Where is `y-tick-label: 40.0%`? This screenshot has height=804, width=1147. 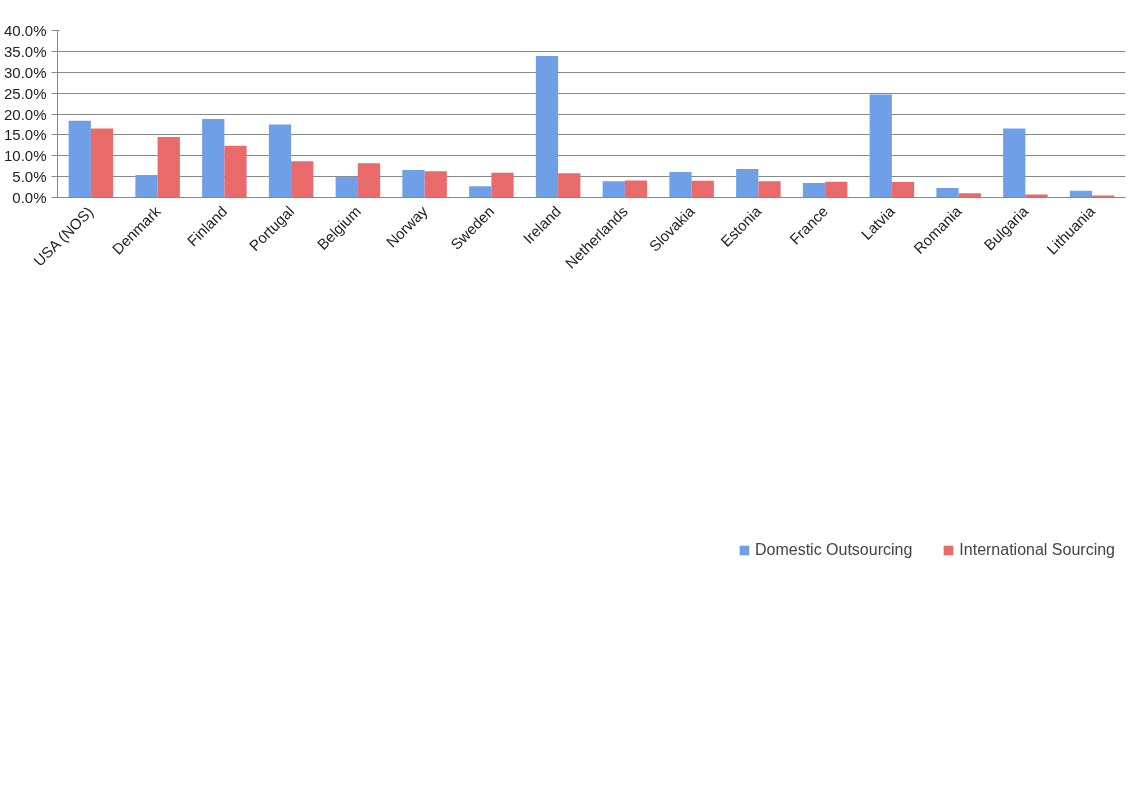 y-tick-label: 40.0% is located at coordinates (25, 30).